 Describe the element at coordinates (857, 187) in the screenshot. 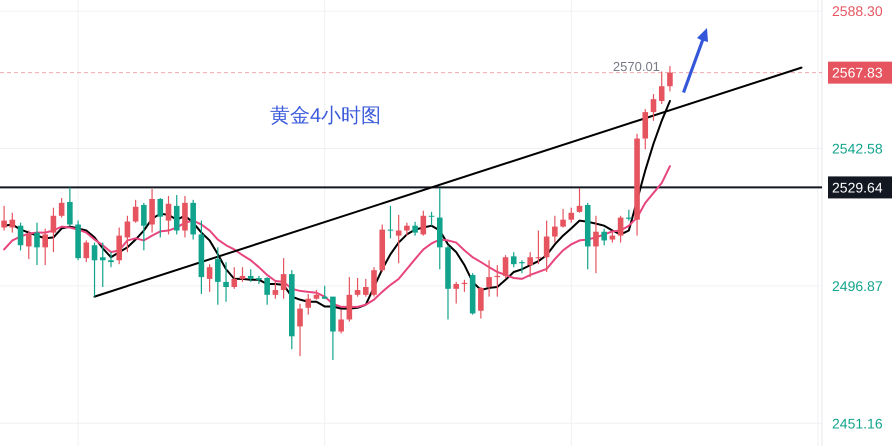

I see `ref-line-label: 2529.64` at that location.